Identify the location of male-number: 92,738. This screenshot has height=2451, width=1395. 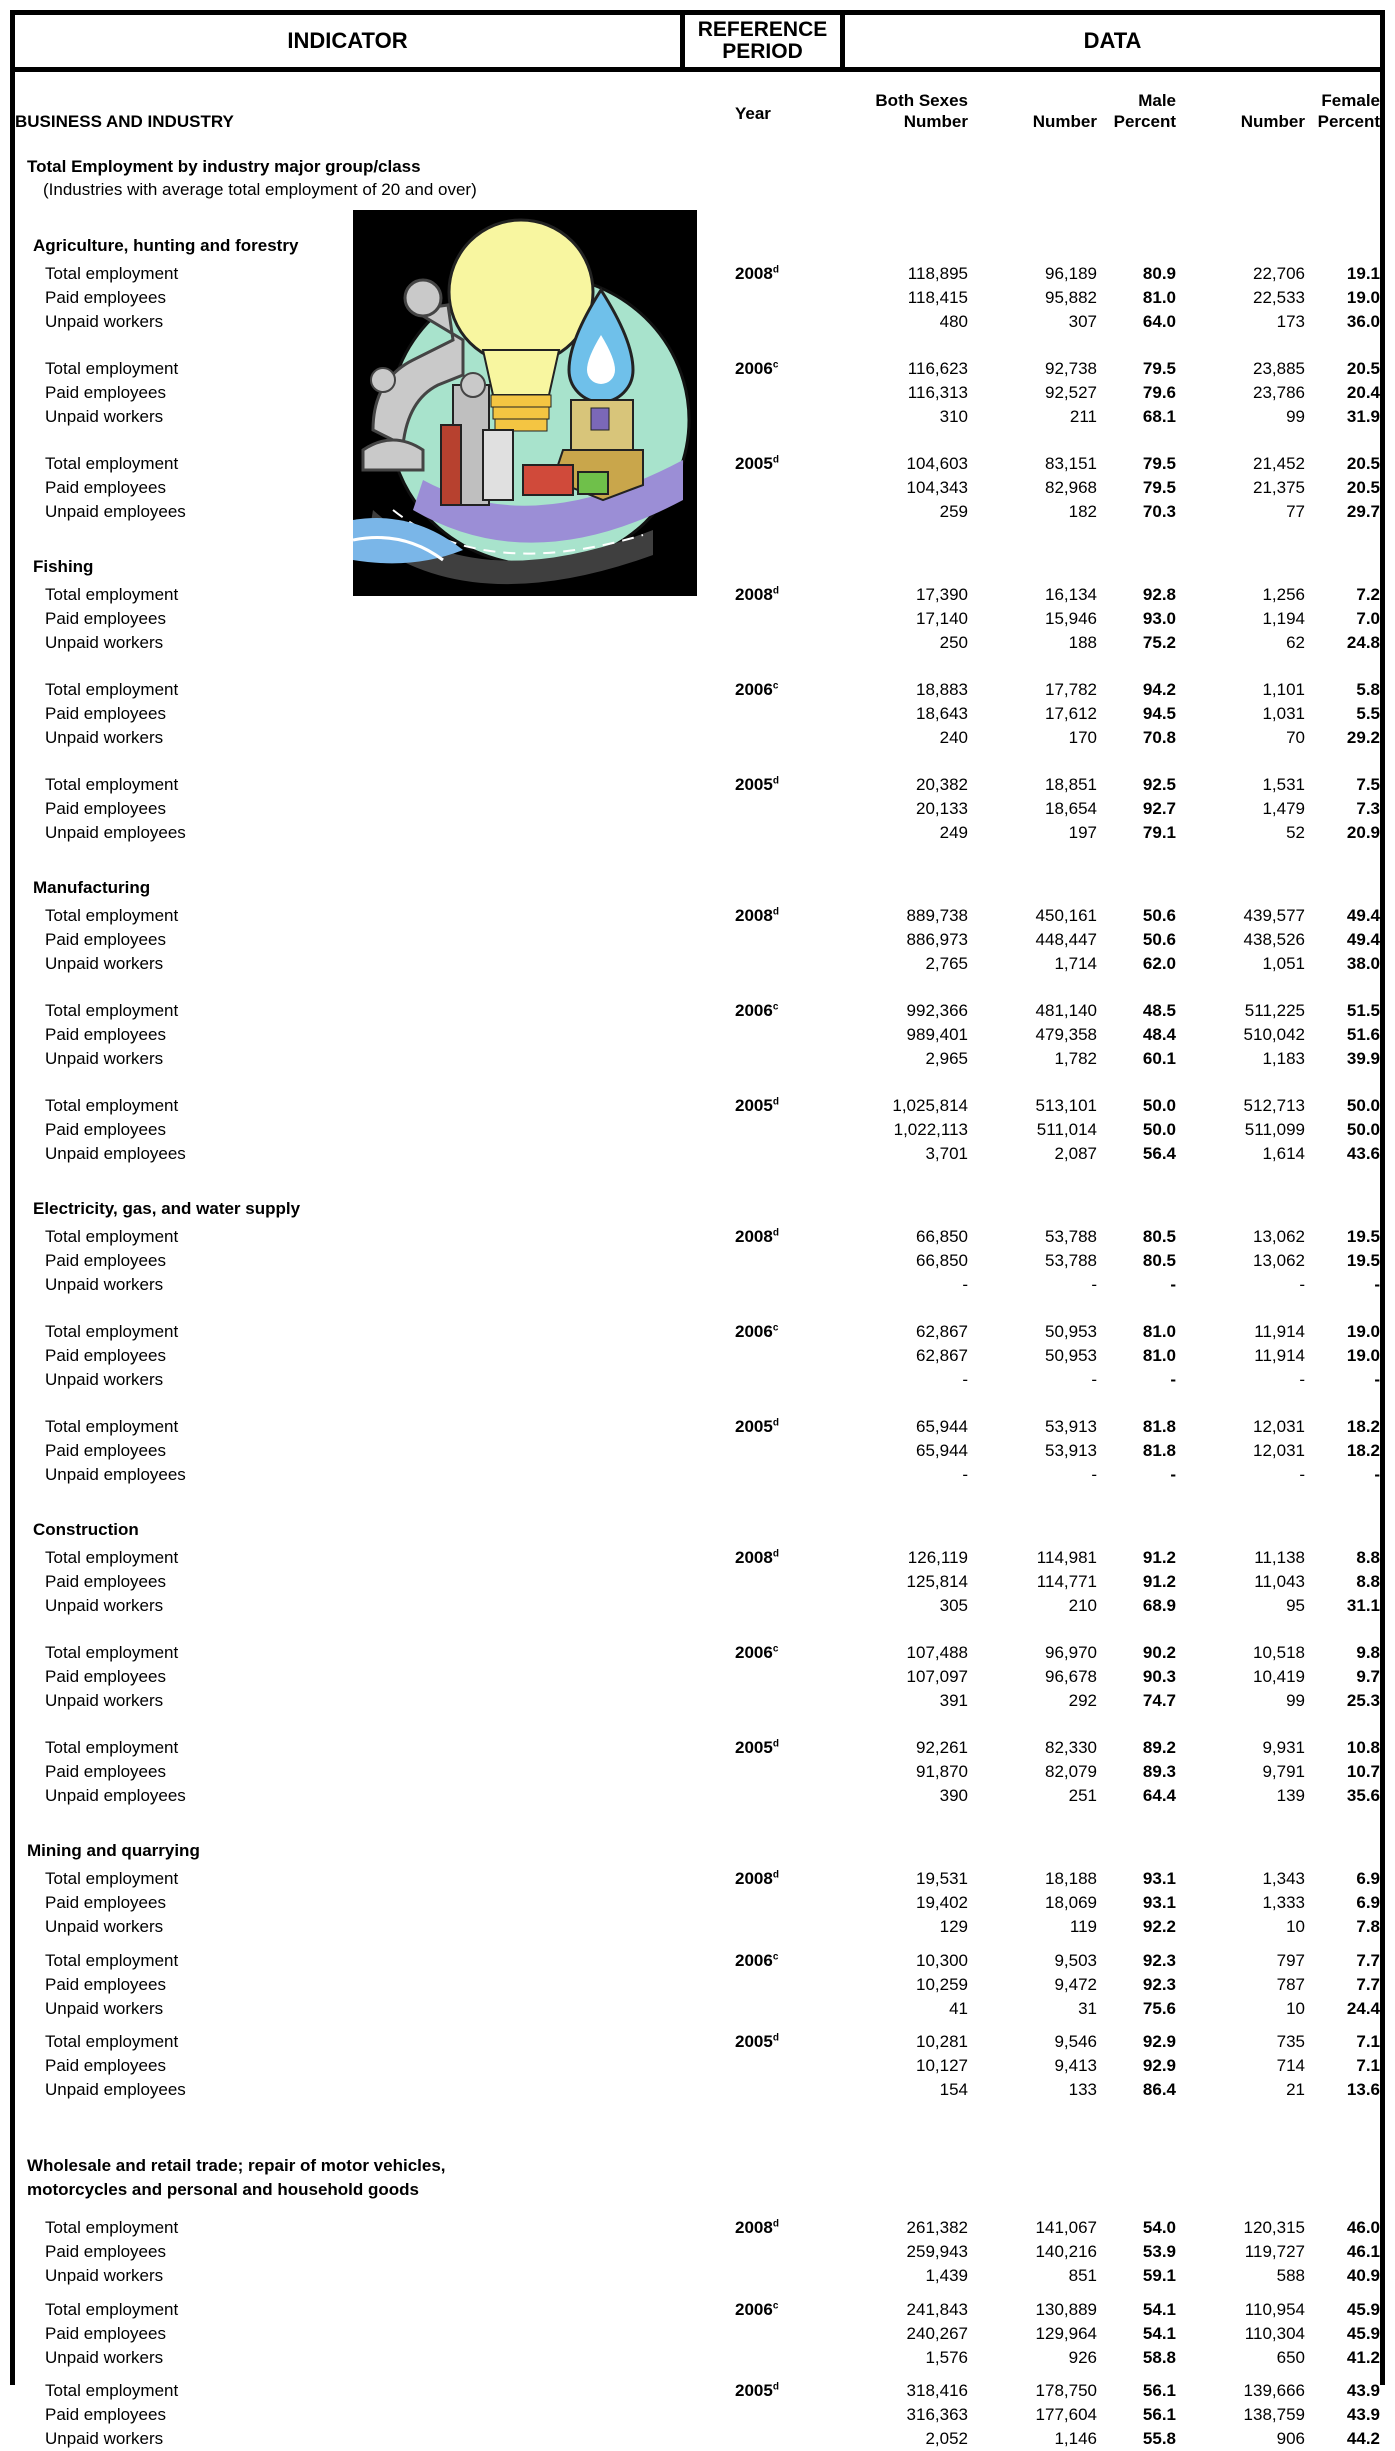
(1071, 368).